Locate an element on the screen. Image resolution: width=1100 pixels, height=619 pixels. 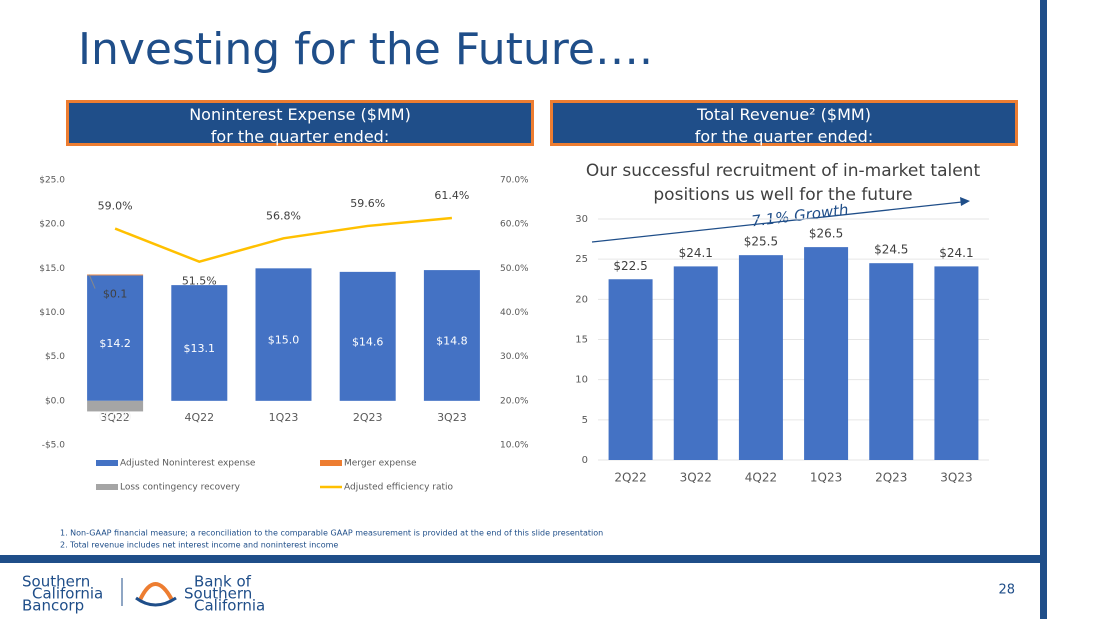
data-label: 61.4% is located at coordinates (451, 195).